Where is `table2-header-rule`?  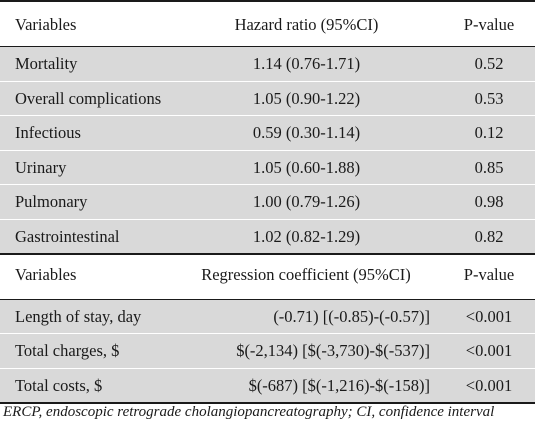 table2-header-rule is located at coordinates (267, 299).